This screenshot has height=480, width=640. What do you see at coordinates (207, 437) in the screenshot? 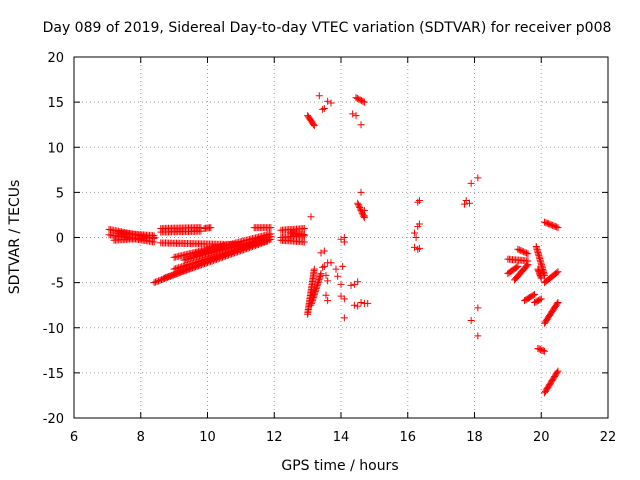
I see `x-tick-label: 10` at bounding box center [207, 437].